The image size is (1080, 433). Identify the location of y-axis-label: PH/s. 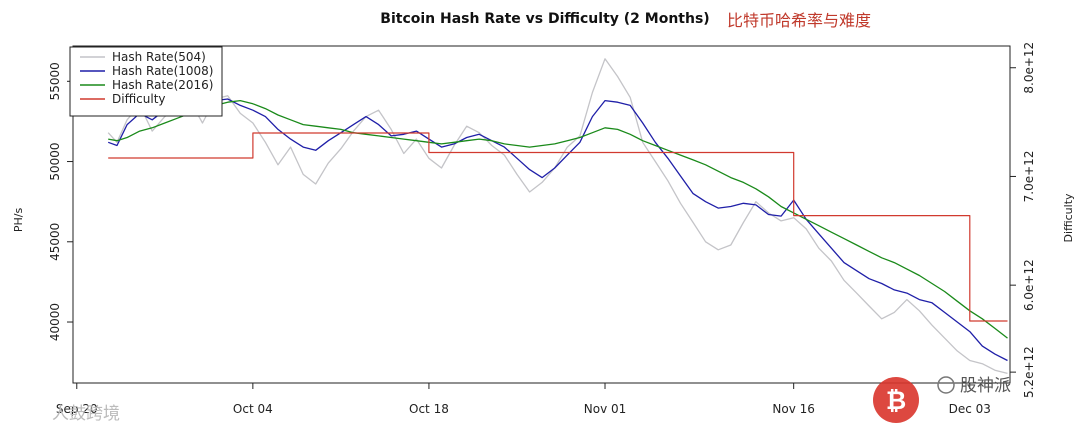
(18, 220).